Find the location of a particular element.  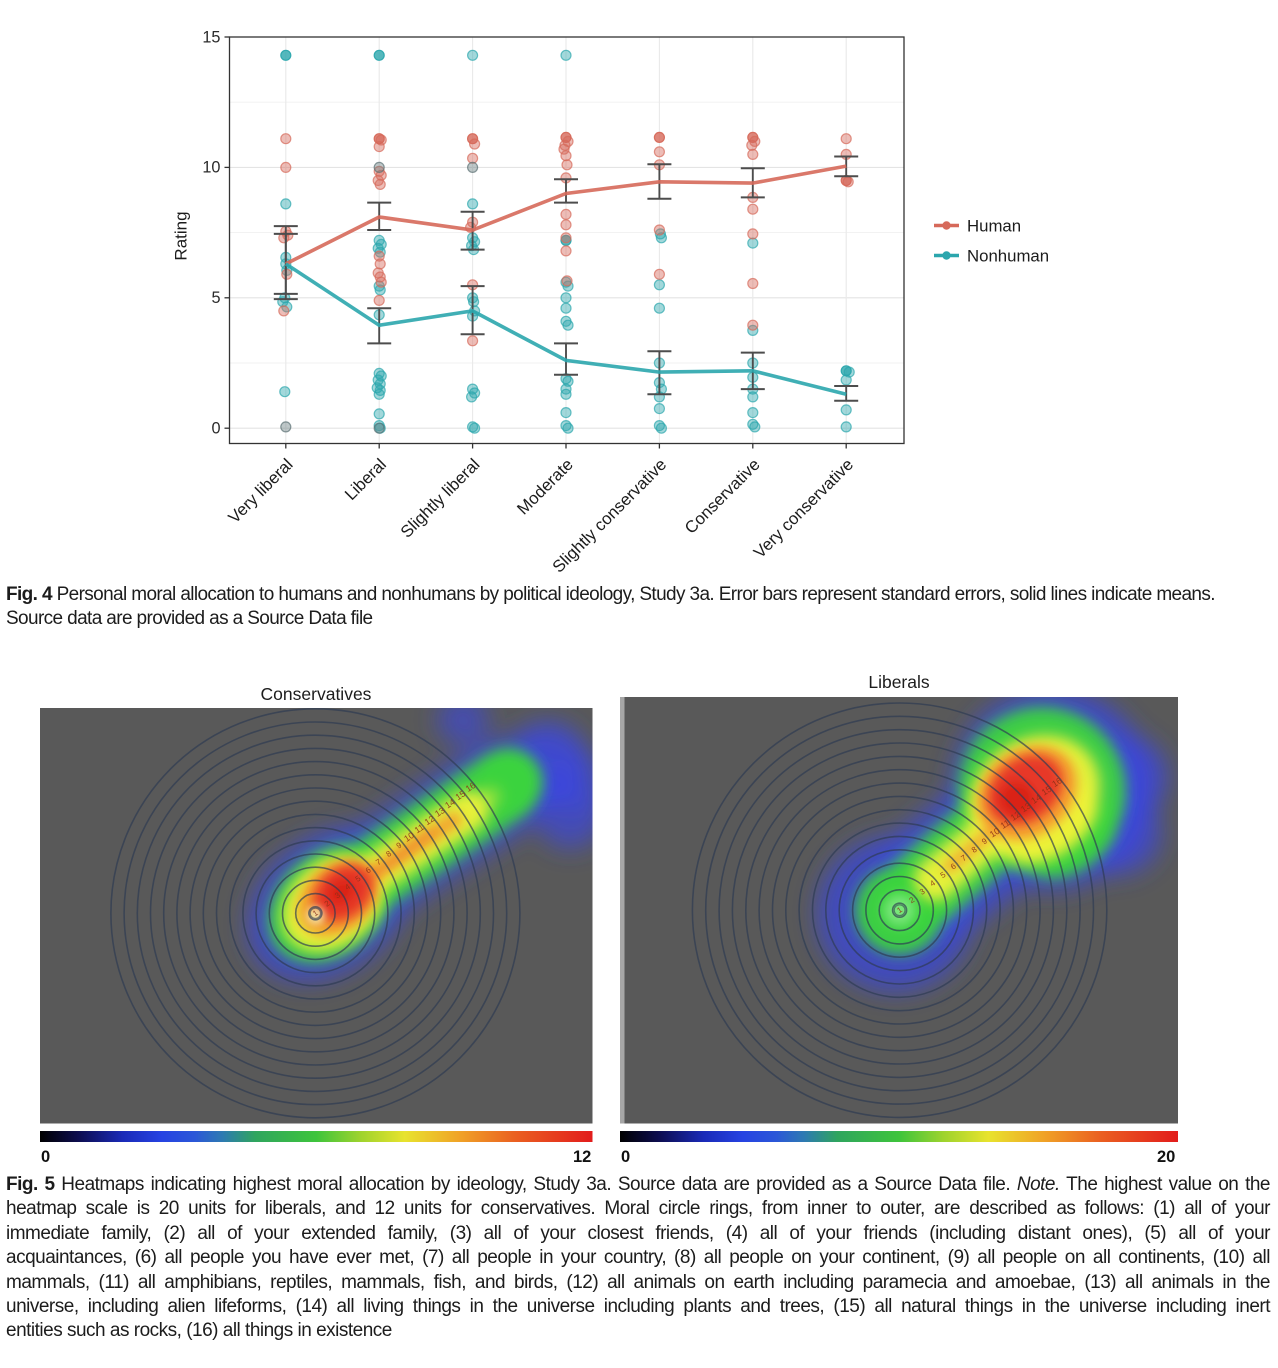

svg-text: Very conservative is located at coordinates (803, 508).